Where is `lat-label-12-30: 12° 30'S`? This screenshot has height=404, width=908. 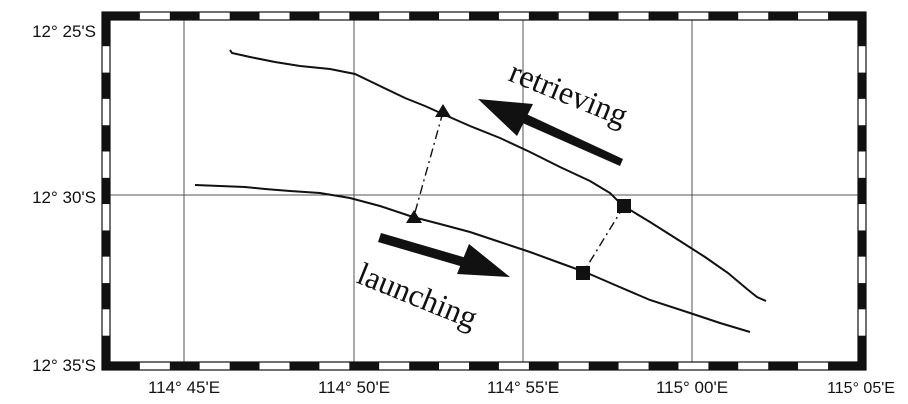
lat-label-12-30: 12° 30'S is located at coordinates (64, 197).